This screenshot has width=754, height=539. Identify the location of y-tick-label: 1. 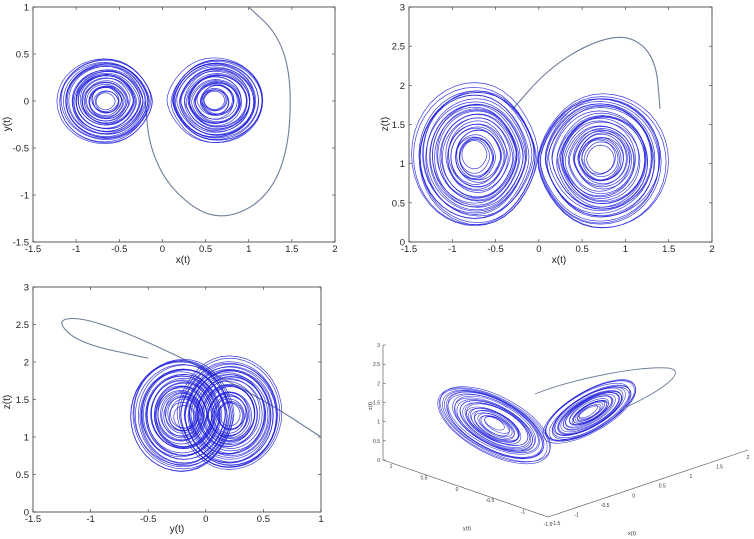
(391, 467).